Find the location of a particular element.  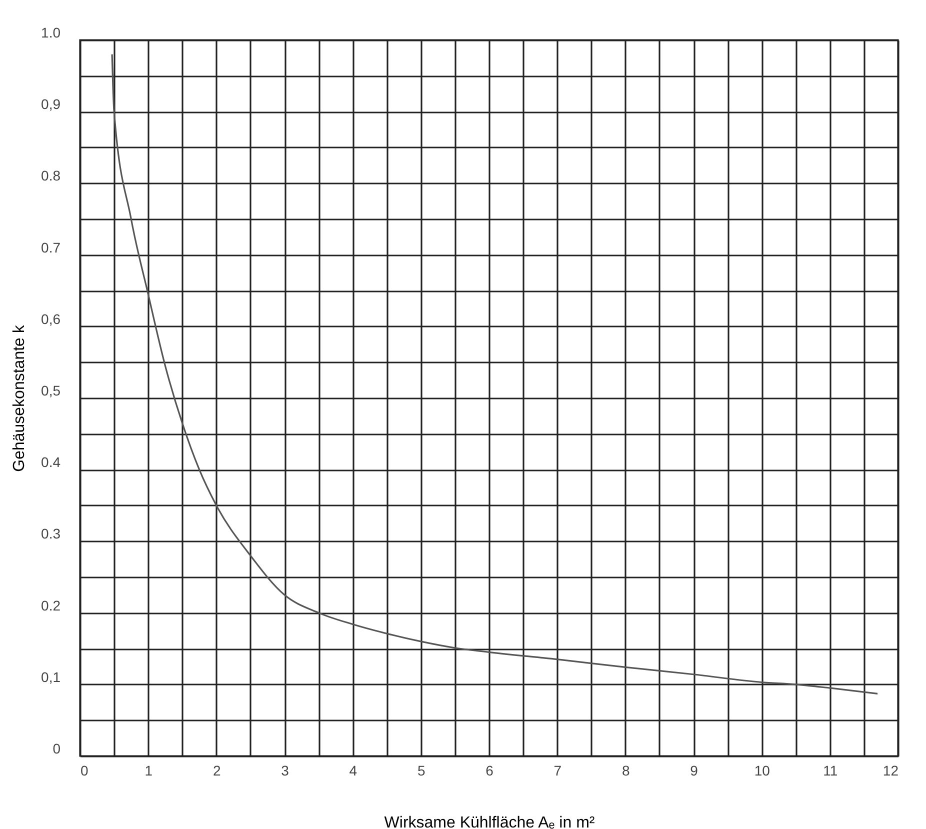

x-tick-label: 9 is located at coordinates (694, 770).